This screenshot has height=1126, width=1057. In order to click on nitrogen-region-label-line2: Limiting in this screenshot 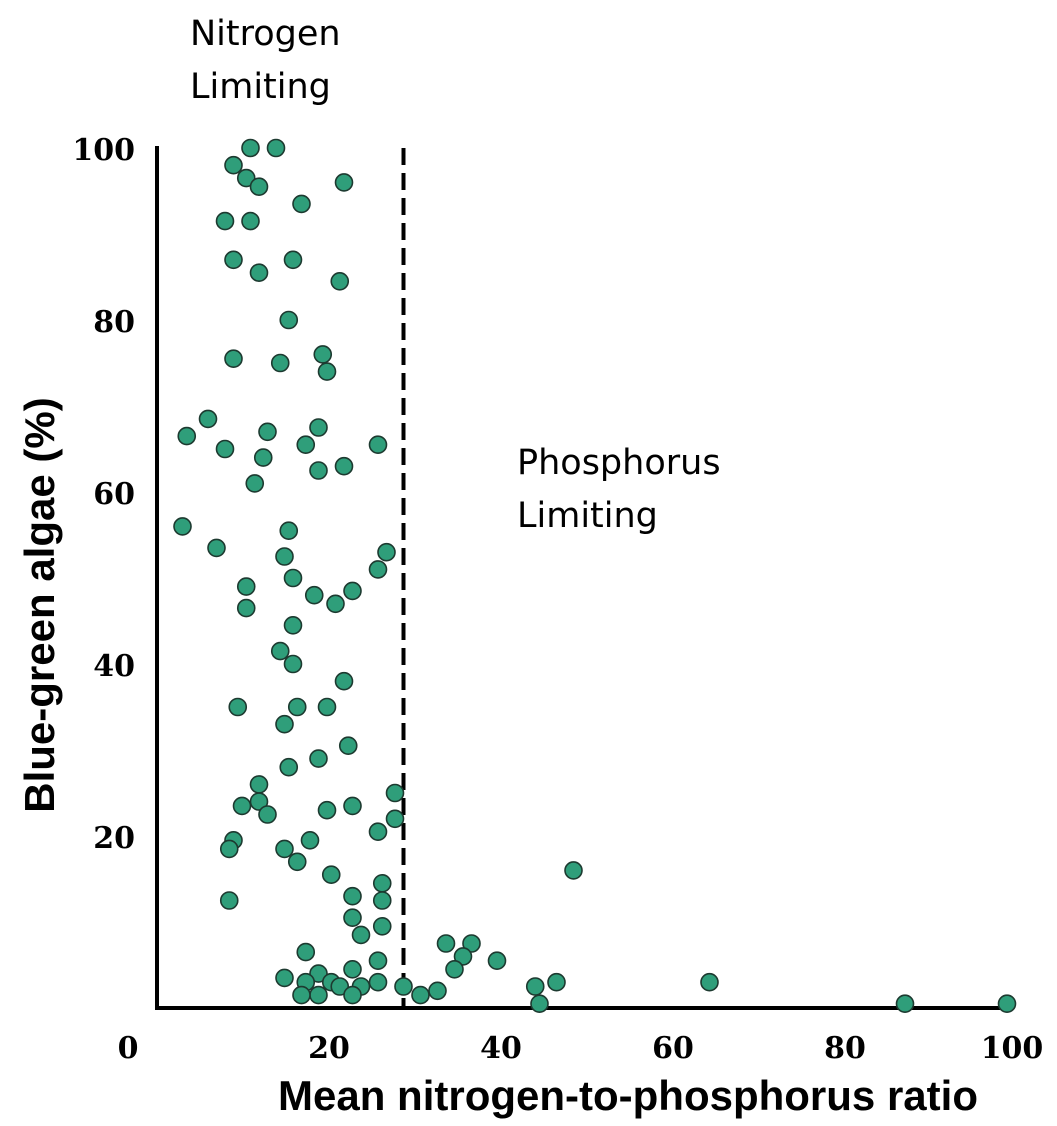, I will do `click(260, 87)`.